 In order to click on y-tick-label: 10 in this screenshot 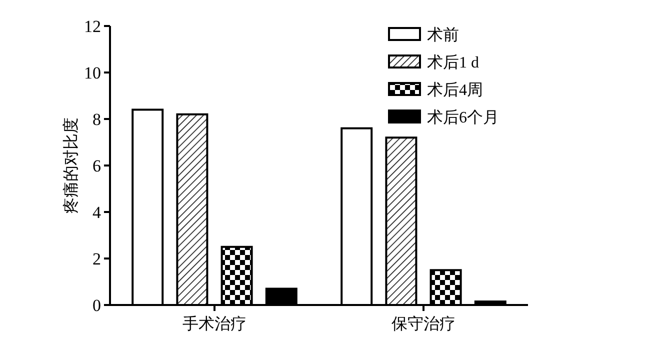, I will do `click(92, 73)`.